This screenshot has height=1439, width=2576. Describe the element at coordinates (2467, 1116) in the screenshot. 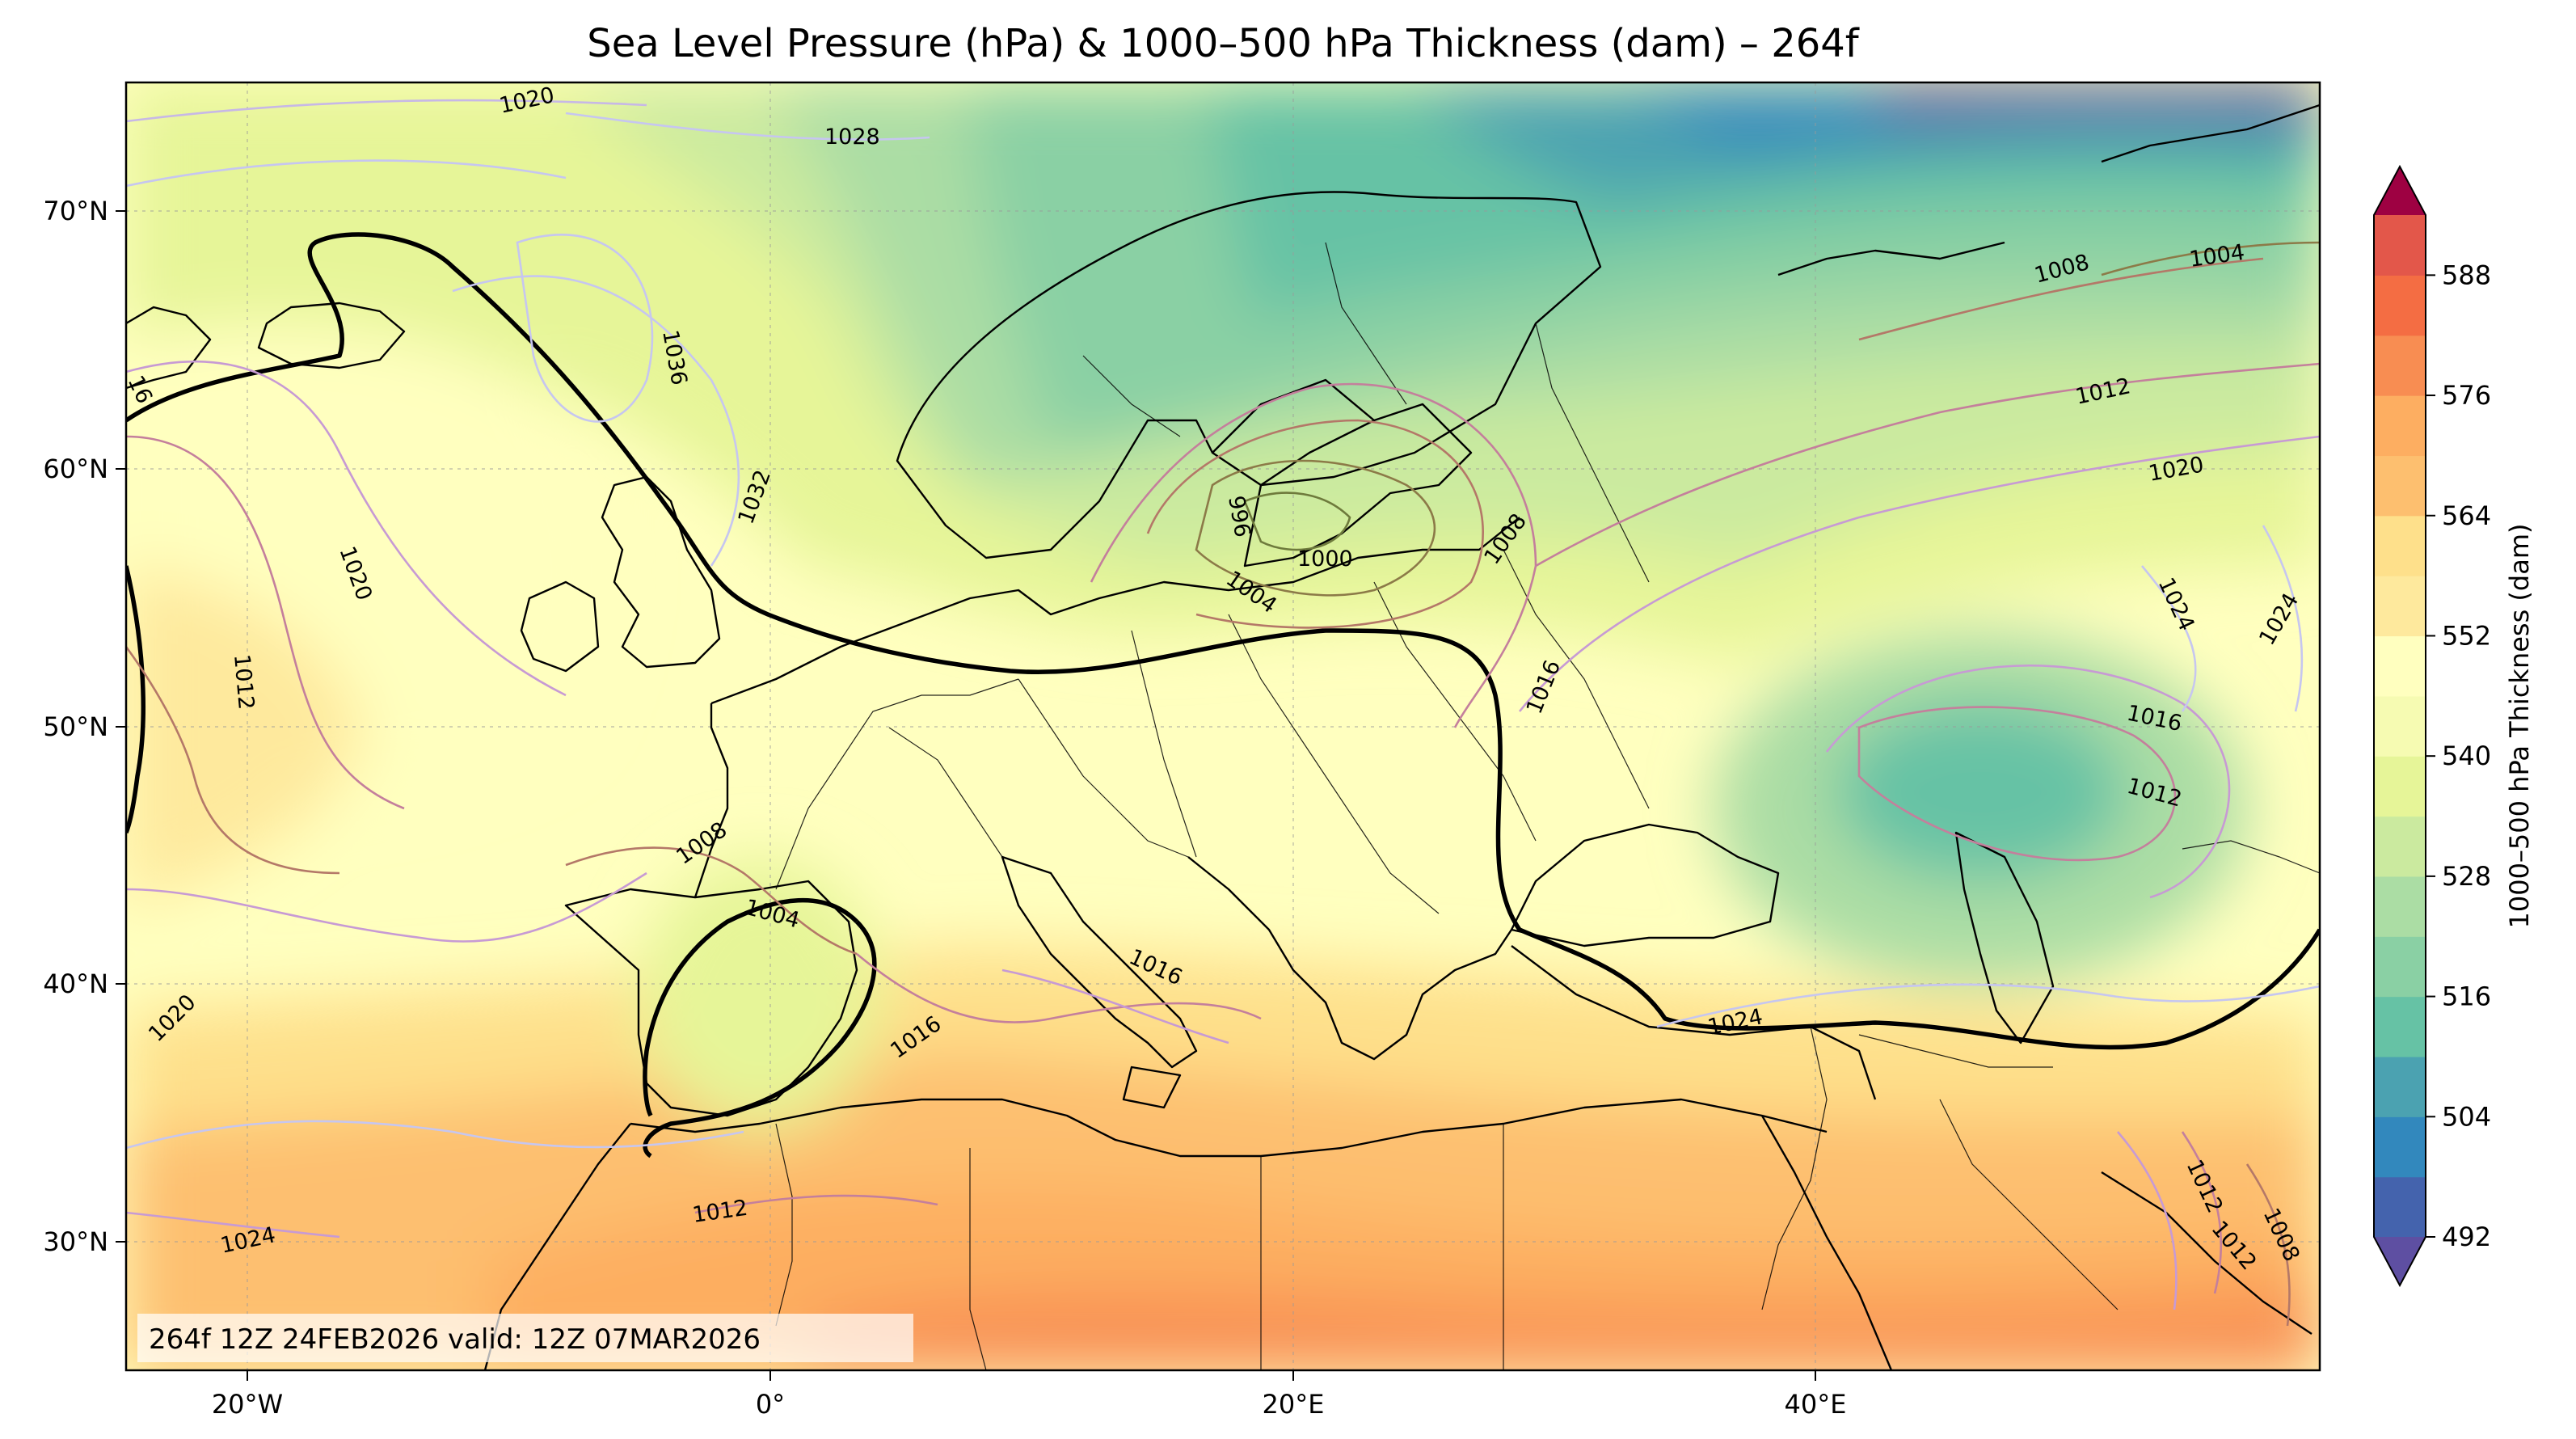

I see `colorbar-tick-label: 504` at that location.